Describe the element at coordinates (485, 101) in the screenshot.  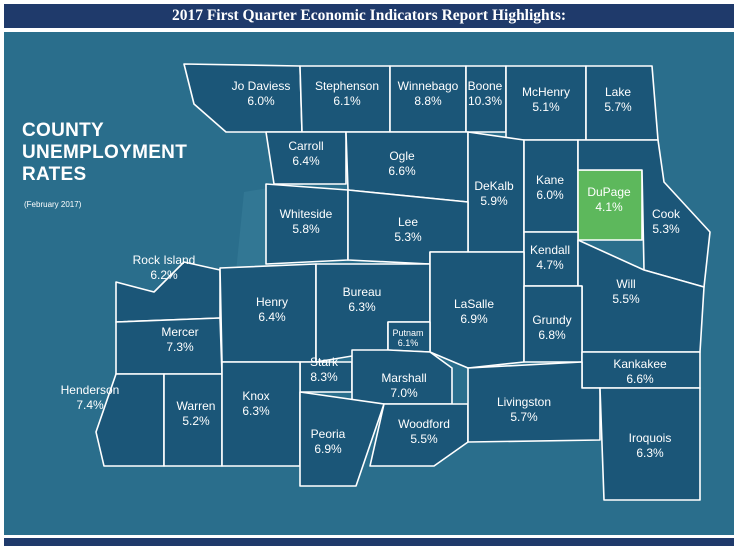
I see `county-rate-boone: 10.3%` at that location.